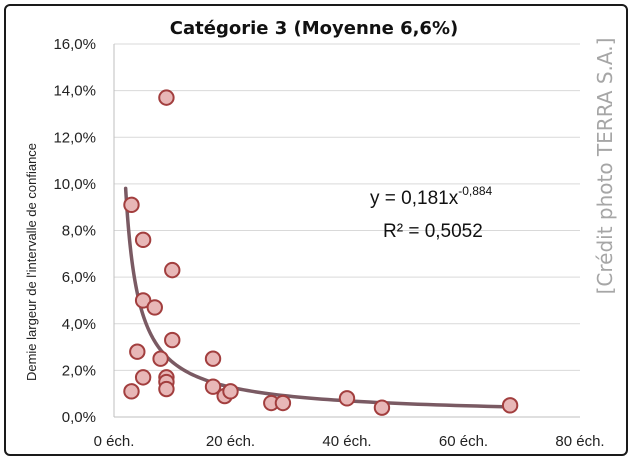 The height and width of the screenshot is (464, 636). Describe the element at coordinates (475, 191) in the screenshot. I see `equation-exponent: -0,884` at that location.